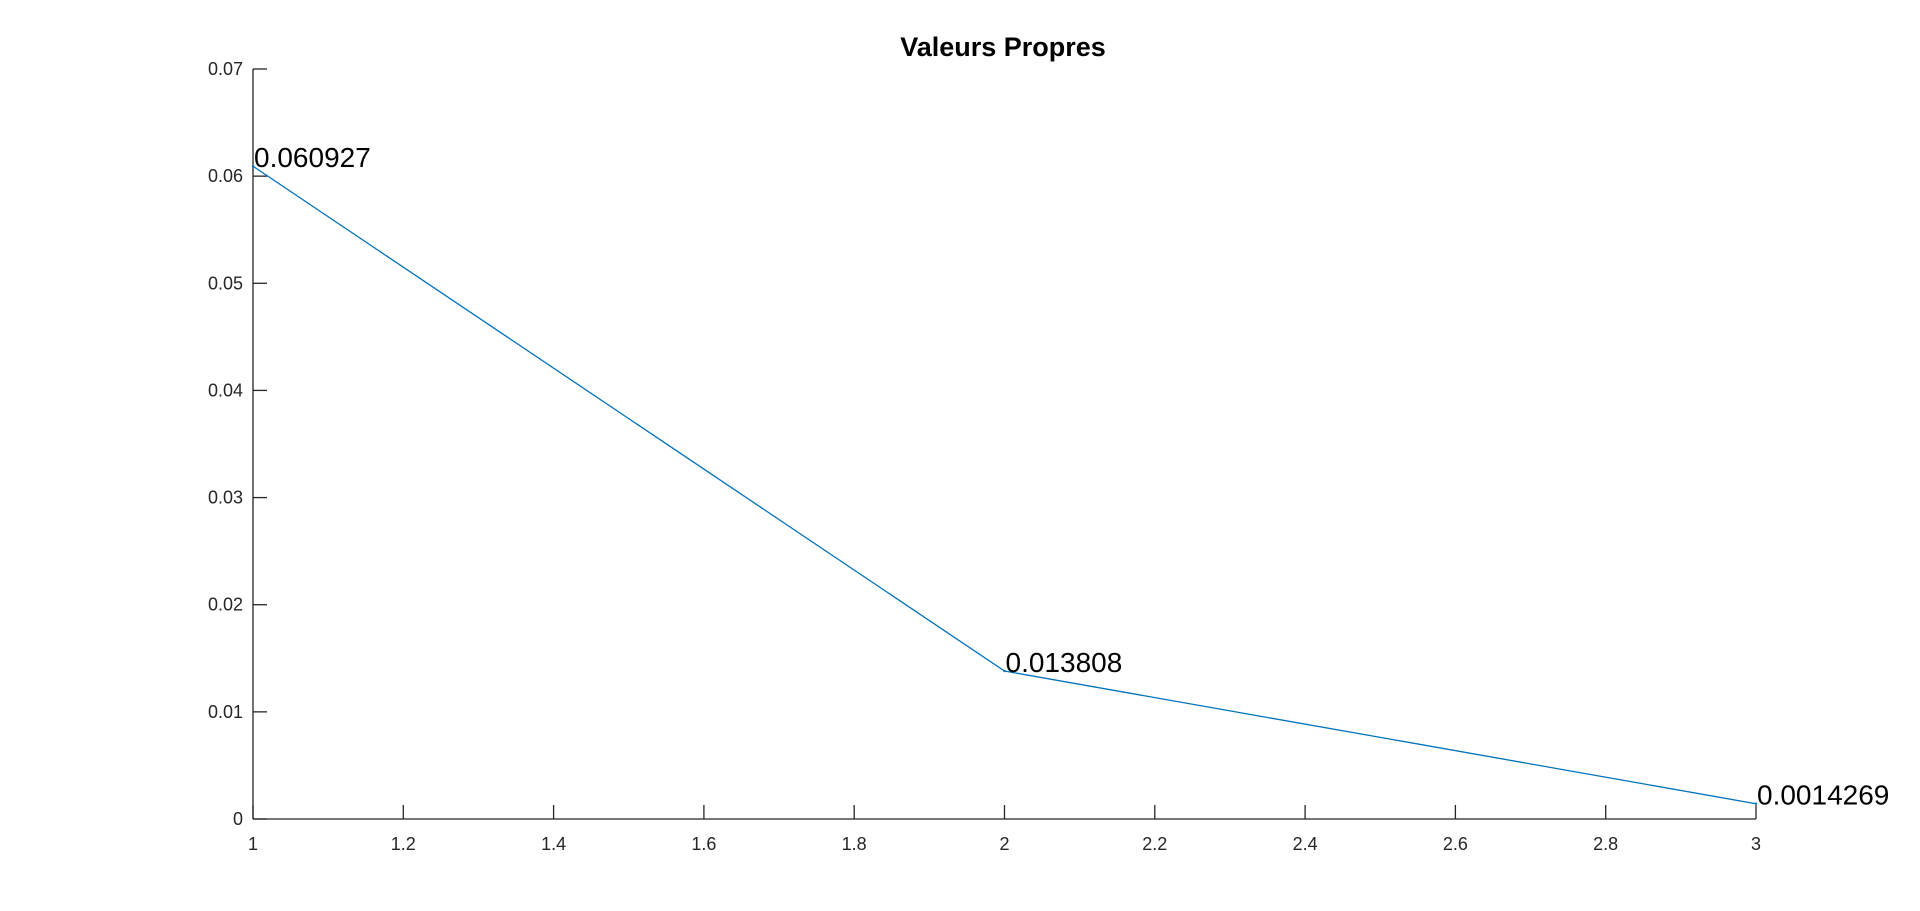 Image resolution: width=1920 pixels, height=911 pixels. I want to click on data-label: 0.013808, so click(1064, 662).